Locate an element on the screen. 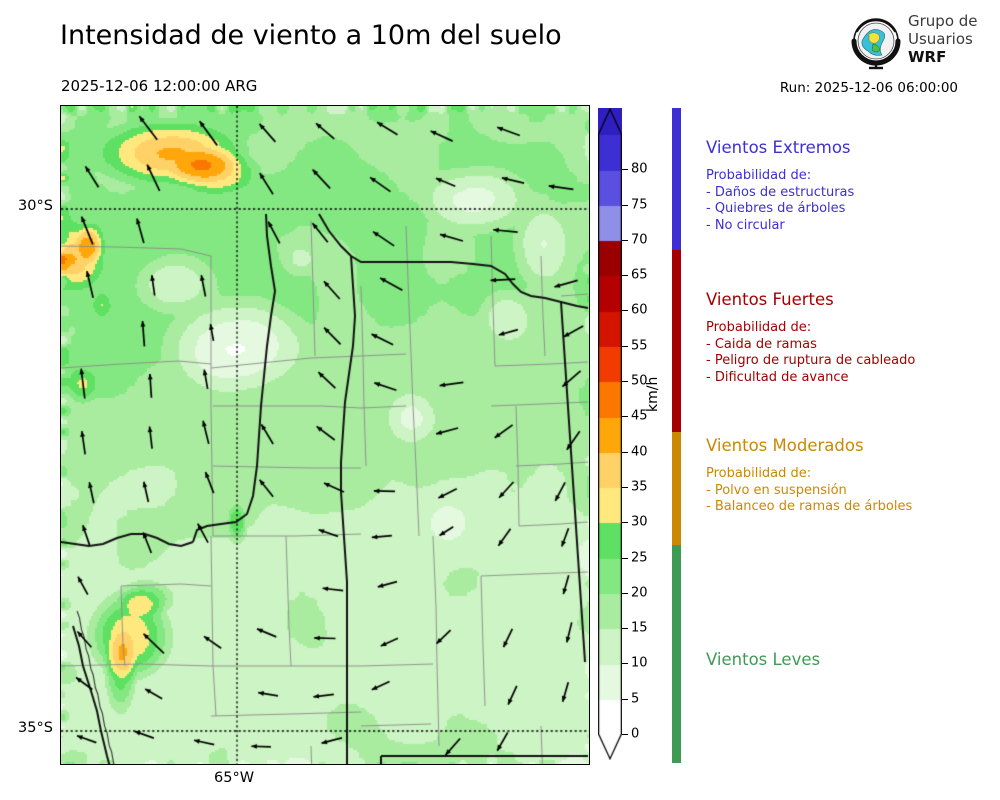 This screenshot has height=800, width=1000. legend-intro-extreme-winds: Probabilidad de: is located at coordinates (759, 175).